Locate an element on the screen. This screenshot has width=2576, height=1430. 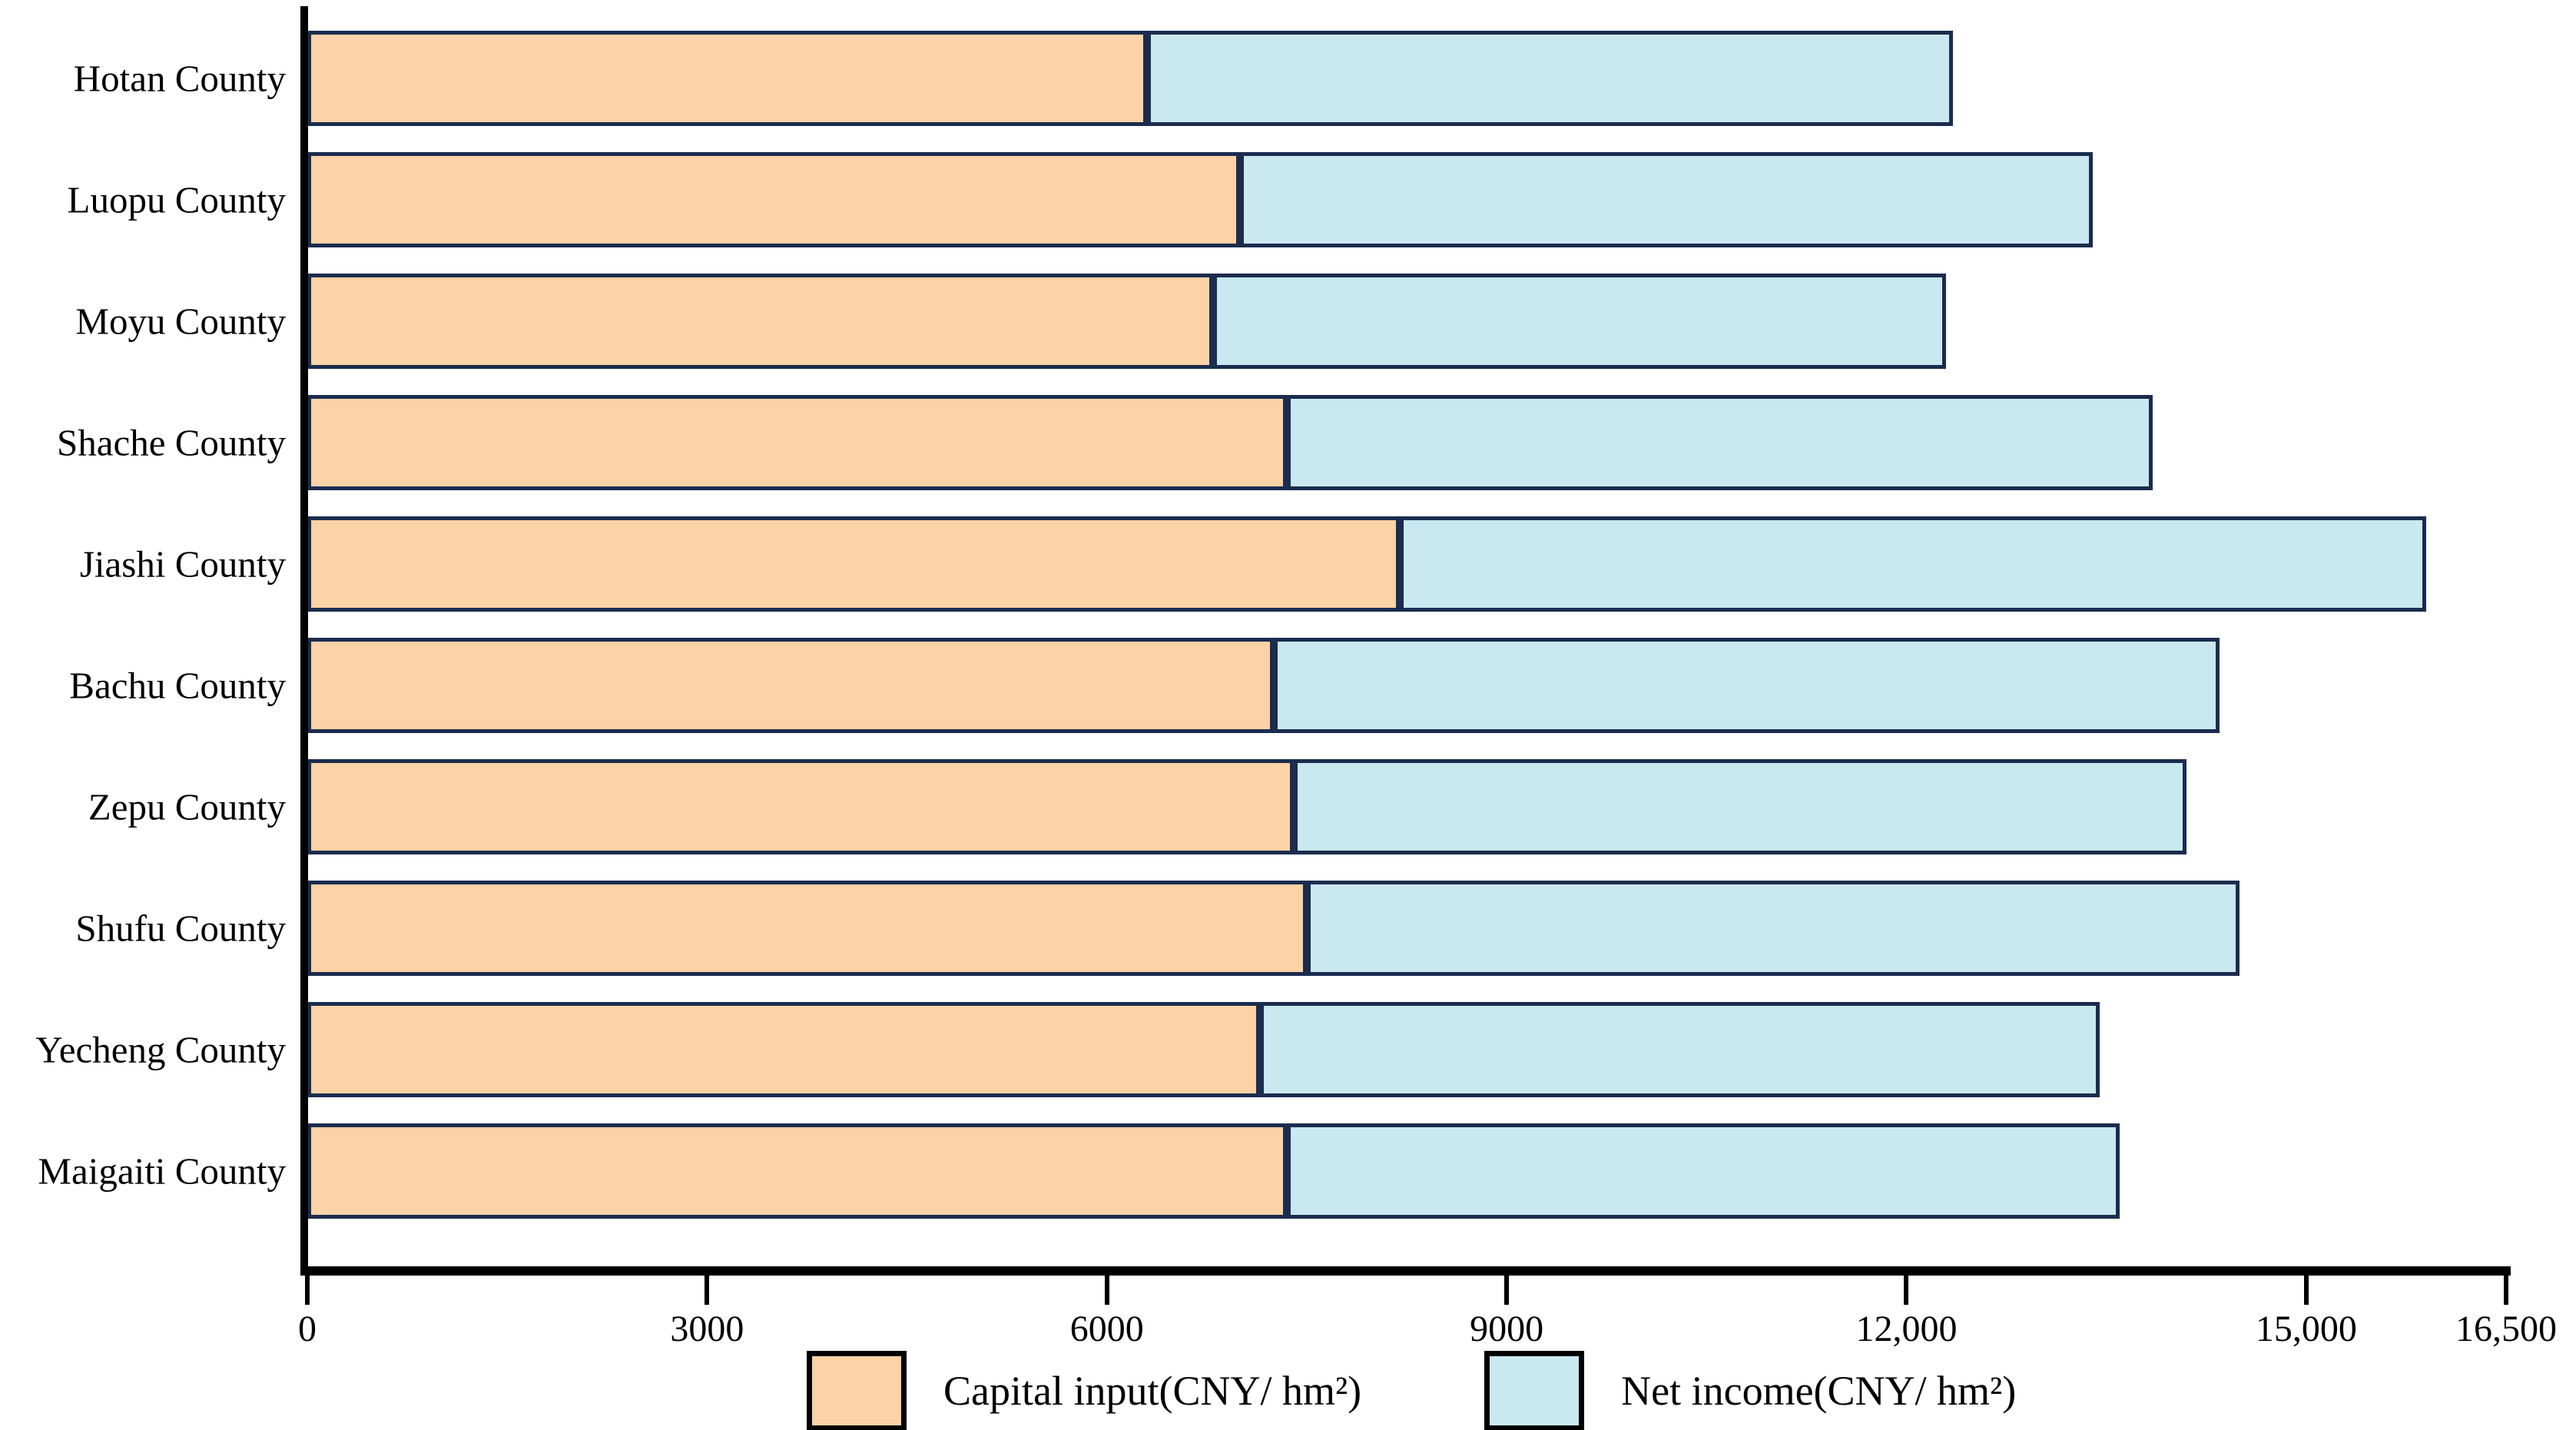
legend-label-net-income: Net income(CNY/ hm²) is located at coordinates (1819, 1391).